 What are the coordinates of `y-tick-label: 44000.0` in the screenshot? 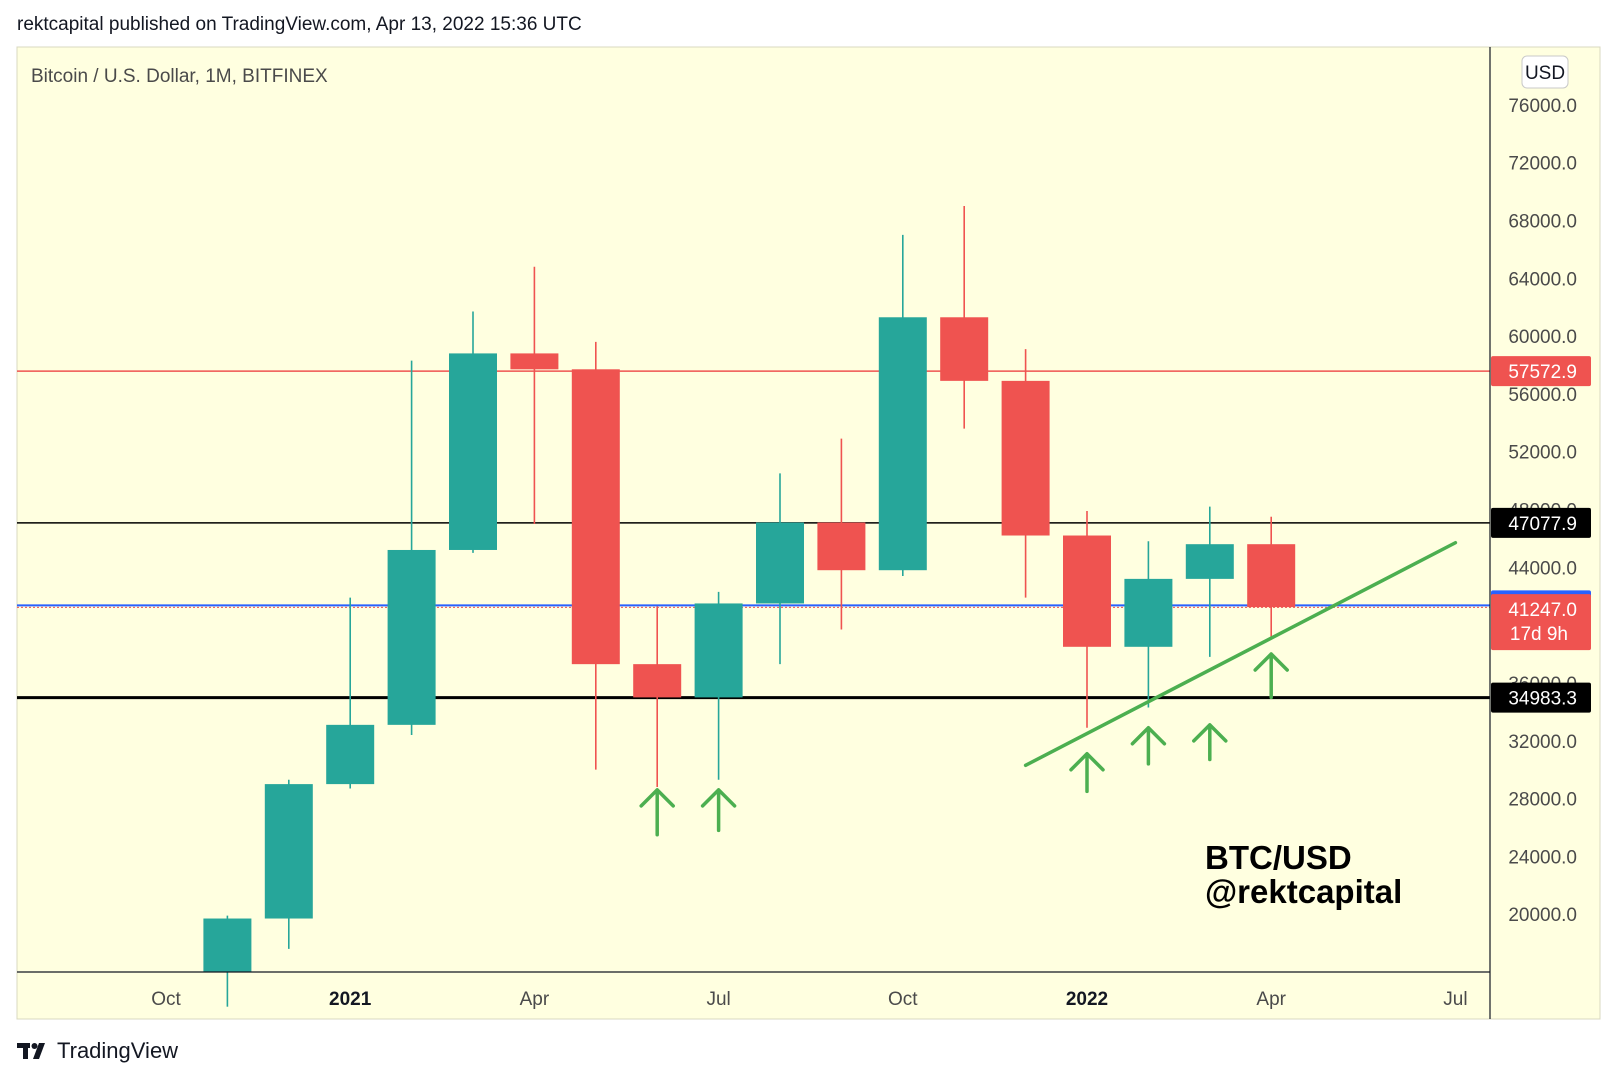 It's located at (1542, 568).